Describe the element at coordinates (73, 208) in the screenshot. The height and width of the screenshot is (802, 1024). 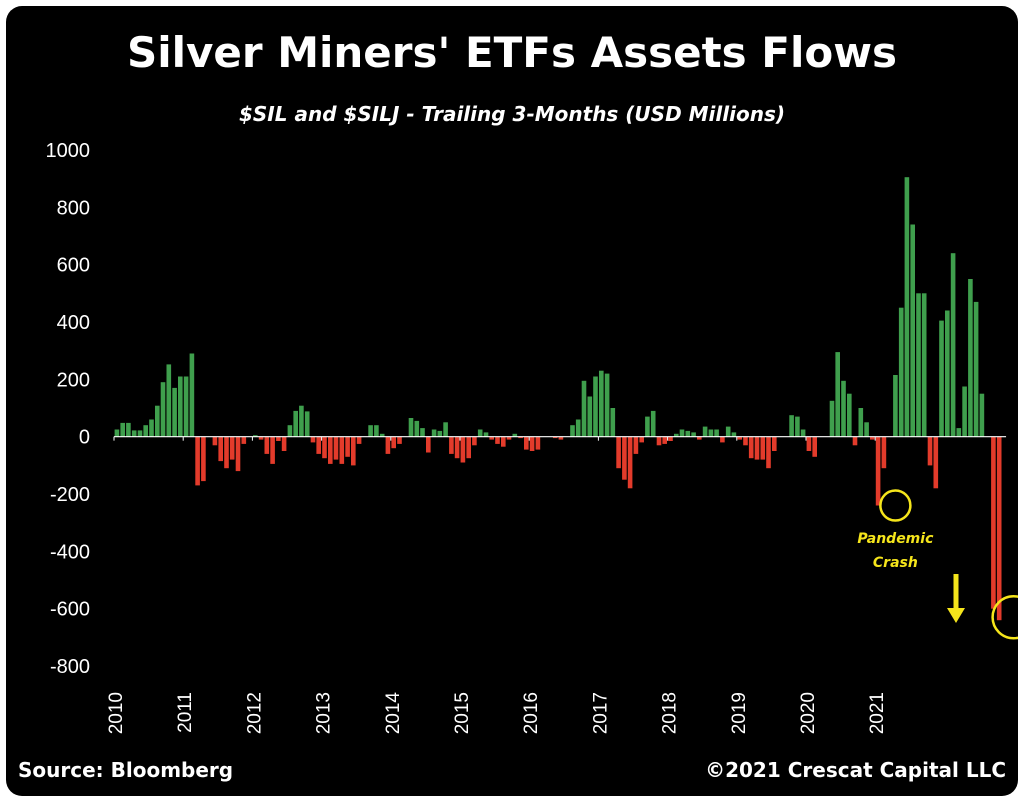
I see `y-tick-label: 800` at that location.